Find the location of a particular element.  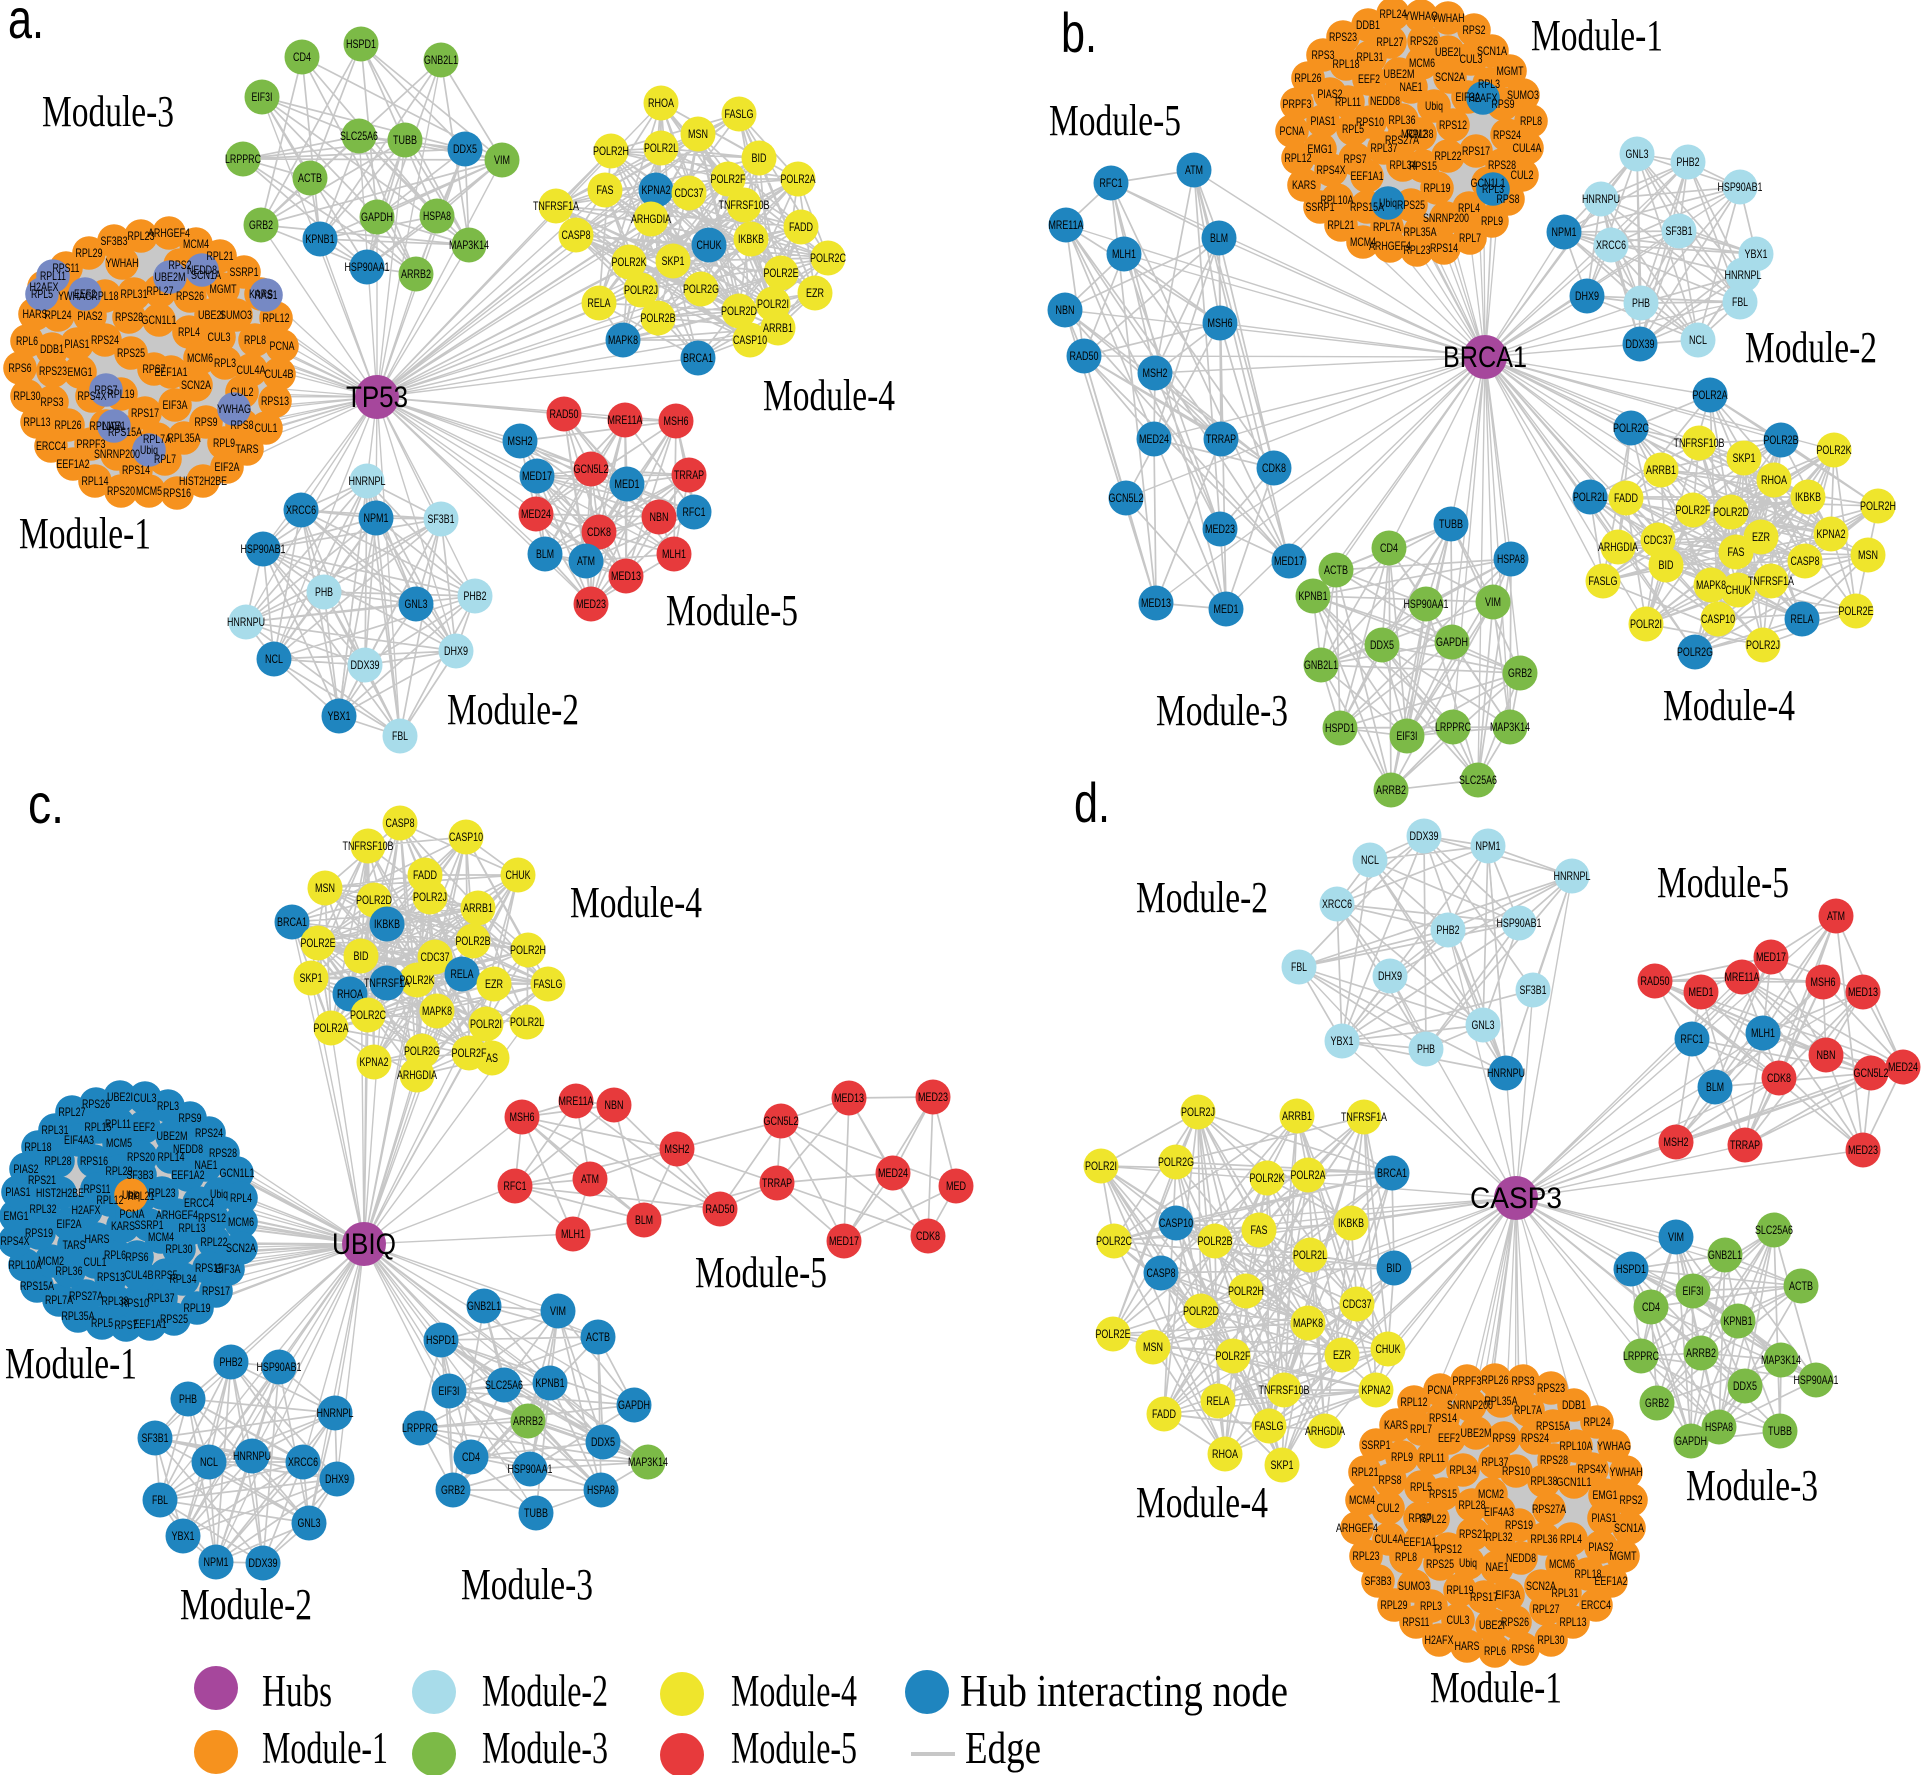

svg-text: RPS16 is located at coordinates (177, 493).